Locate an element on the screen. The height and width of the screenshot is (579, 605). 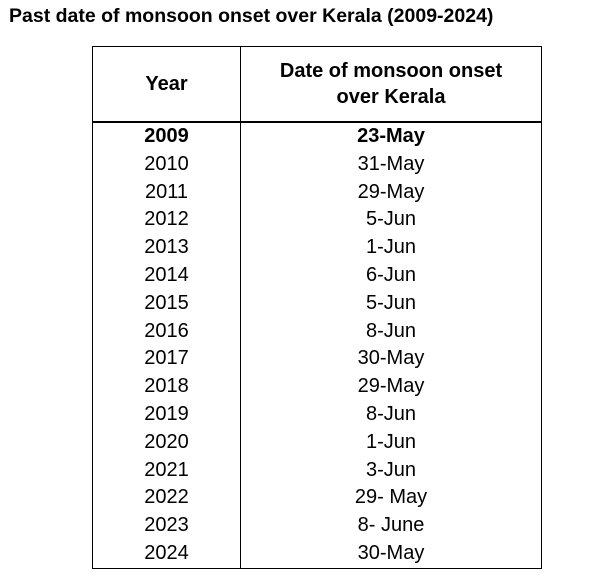
year-cell: 2024 is located at coordinates (166, 554).